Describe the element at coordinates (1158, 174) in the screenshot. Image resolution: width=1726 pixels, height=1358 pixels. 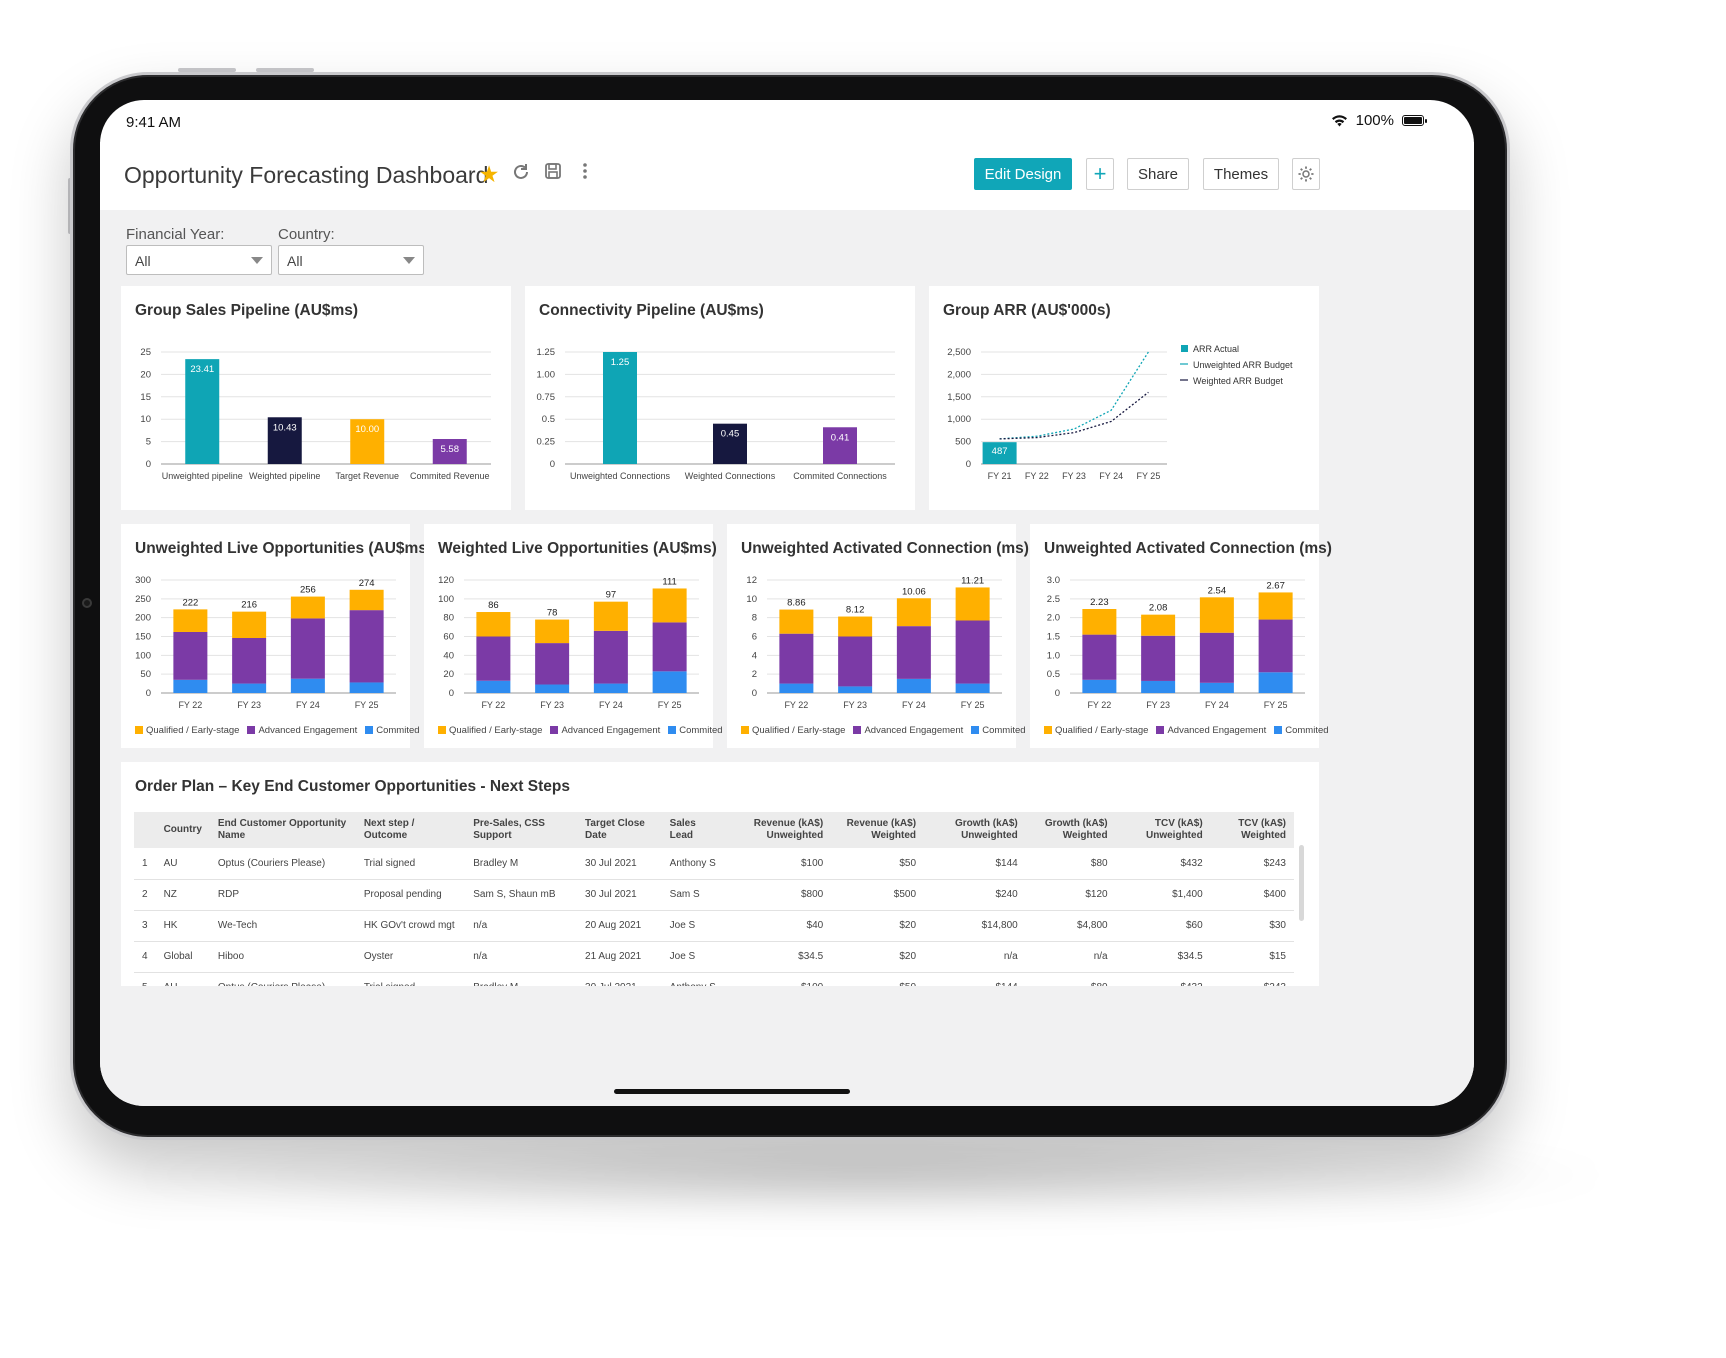
I see `share-button: Share` at that location.